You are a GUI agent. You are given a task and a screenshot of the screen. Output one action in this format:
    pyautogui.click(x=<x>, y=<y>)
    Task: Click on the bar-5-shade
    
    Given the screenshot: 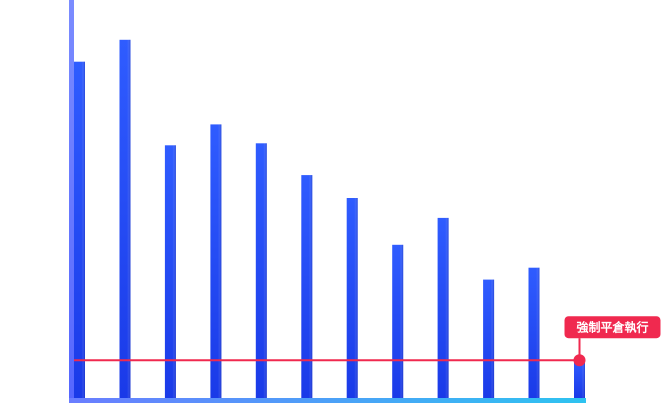 What is the action you would take?
    pyautogui.click(x=261, y=270)
    